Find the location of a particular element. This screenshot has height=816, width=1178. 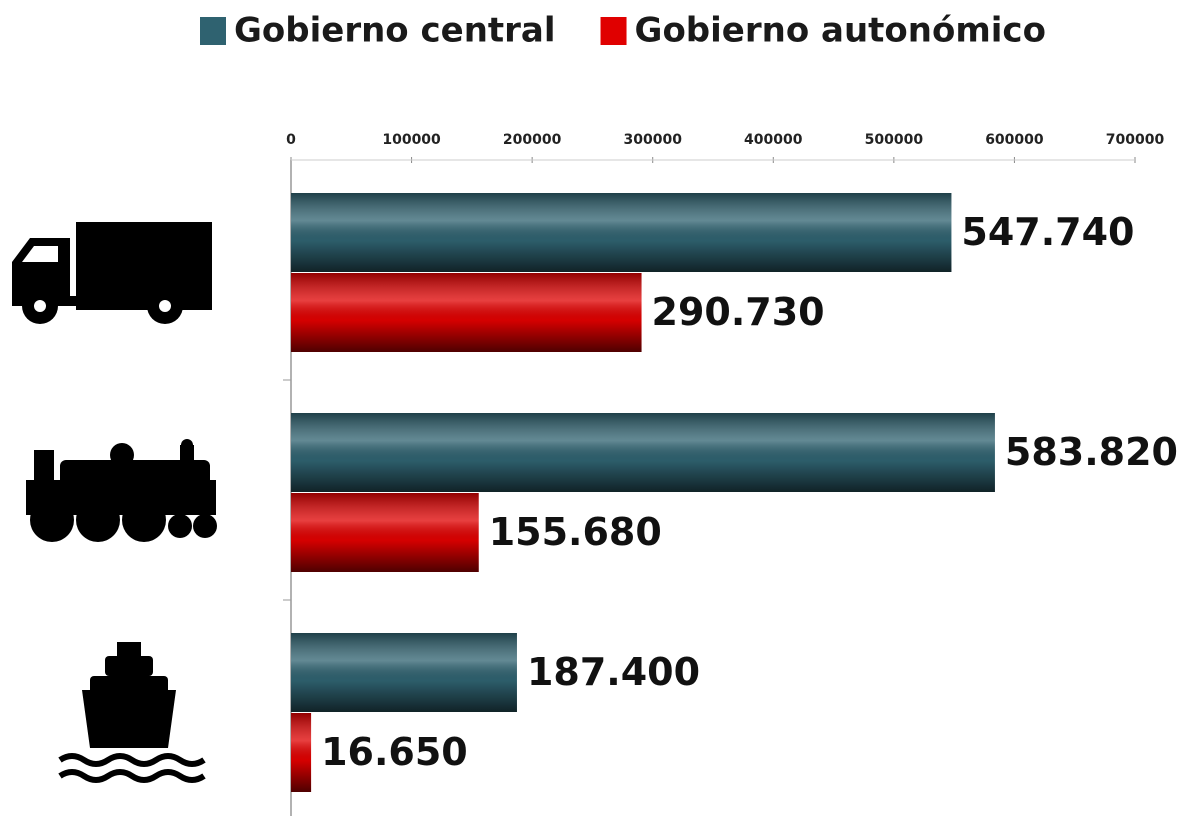

x-tick-label: 500000 is located at coordinates (894, 140).